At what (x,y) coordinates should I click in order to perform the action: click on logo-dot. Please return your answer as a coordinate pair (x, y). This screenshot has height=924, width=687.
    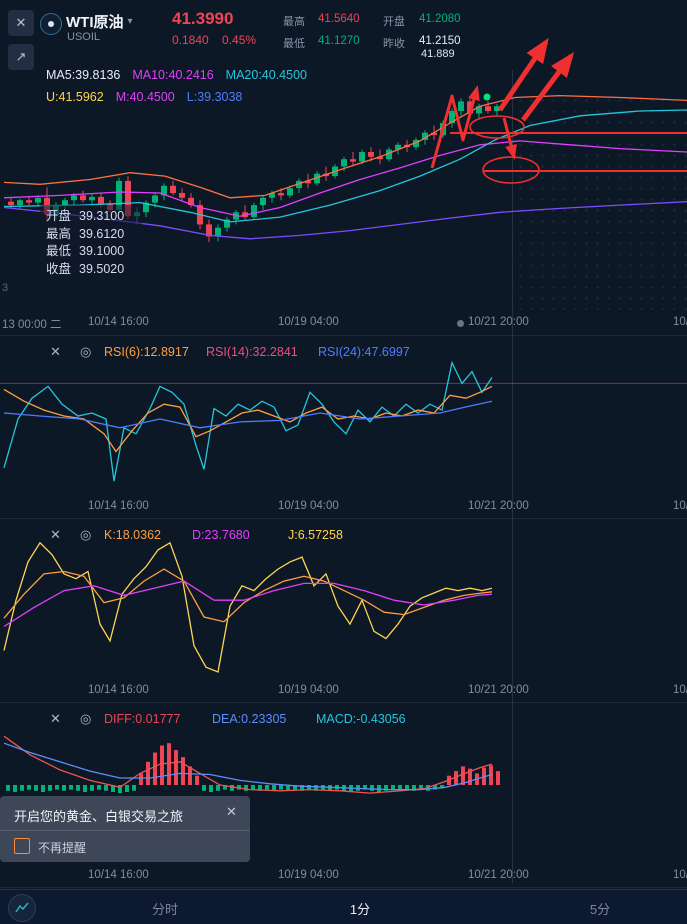
    Looking at the image, I should click on (51, 24).